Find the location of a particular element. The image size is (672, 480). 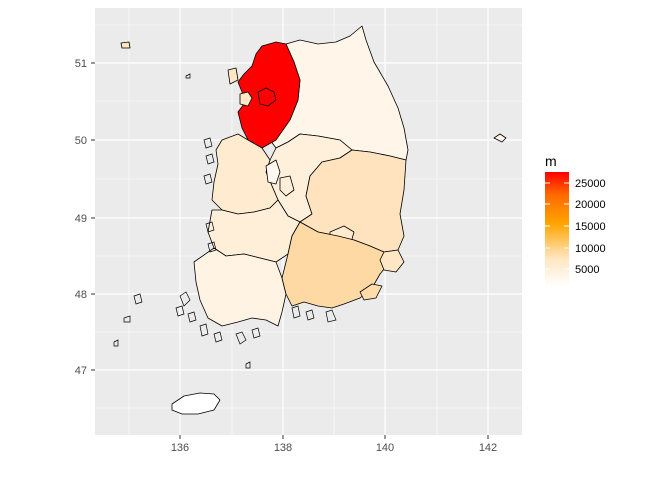

island-northwest is located at coordinates (125, 45).